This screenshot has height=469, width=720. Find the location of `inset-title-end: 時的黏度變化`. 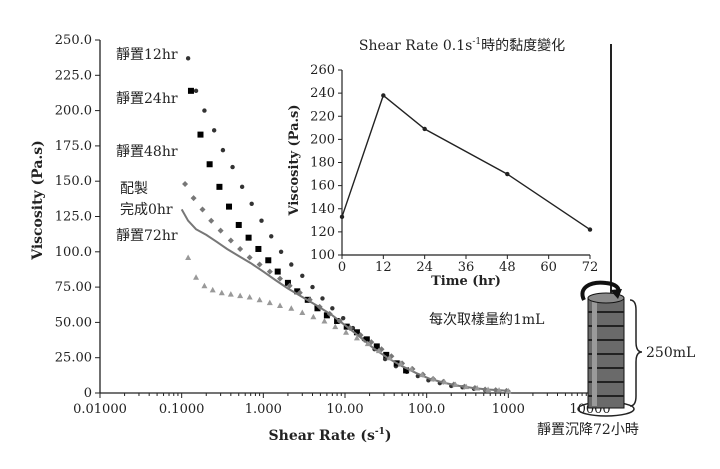

inset-title-end: 時的黏度變化 is located at coordinates (523, 46).